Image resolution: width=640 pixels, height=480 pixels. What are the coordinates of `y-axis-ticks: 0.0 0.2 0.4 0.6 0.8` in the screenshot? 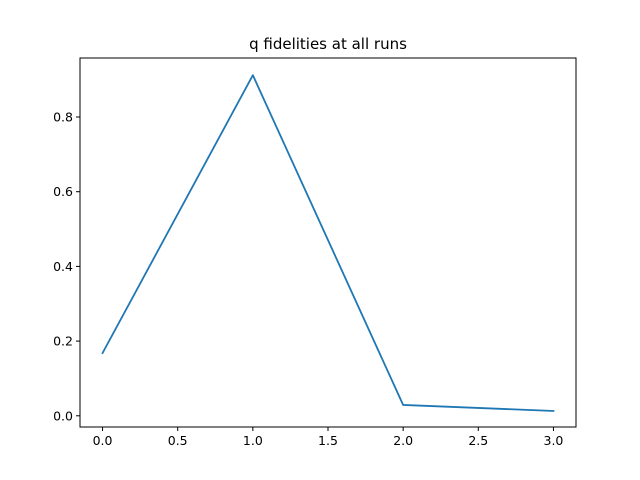 It's located at (66, 266).